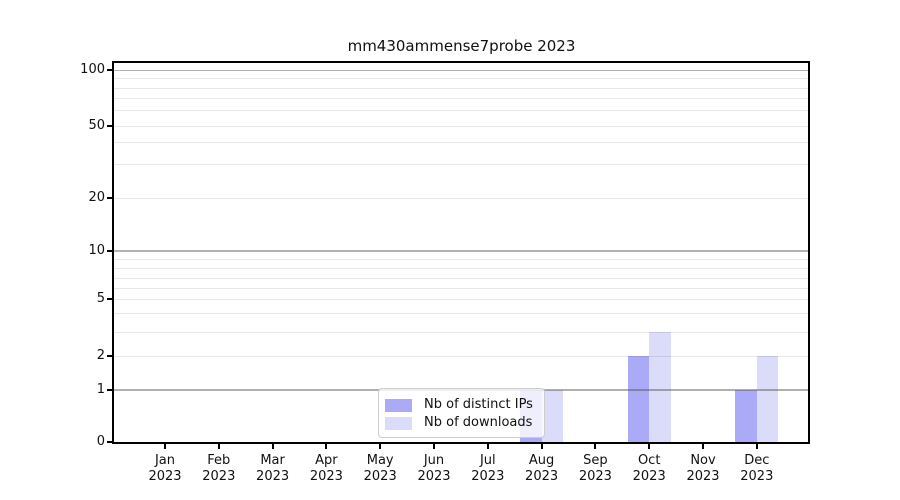 The height and width of the screenshot is (500, 900). I want to click on x-tick-label-sep-2023: Sep 2023, so click(595, 468).